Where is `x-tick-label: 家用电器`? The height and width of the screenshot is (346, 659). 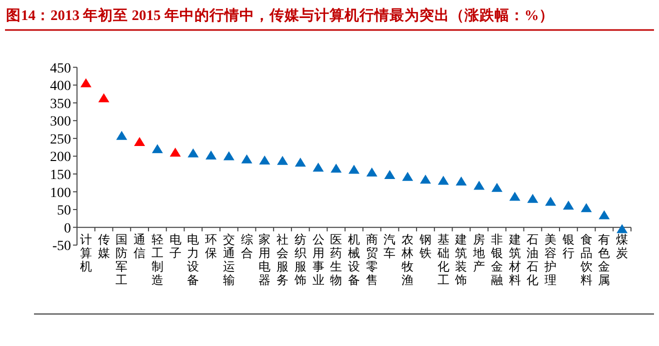 x-tick-label: 家用电器 is located at coordinates (264, 259).